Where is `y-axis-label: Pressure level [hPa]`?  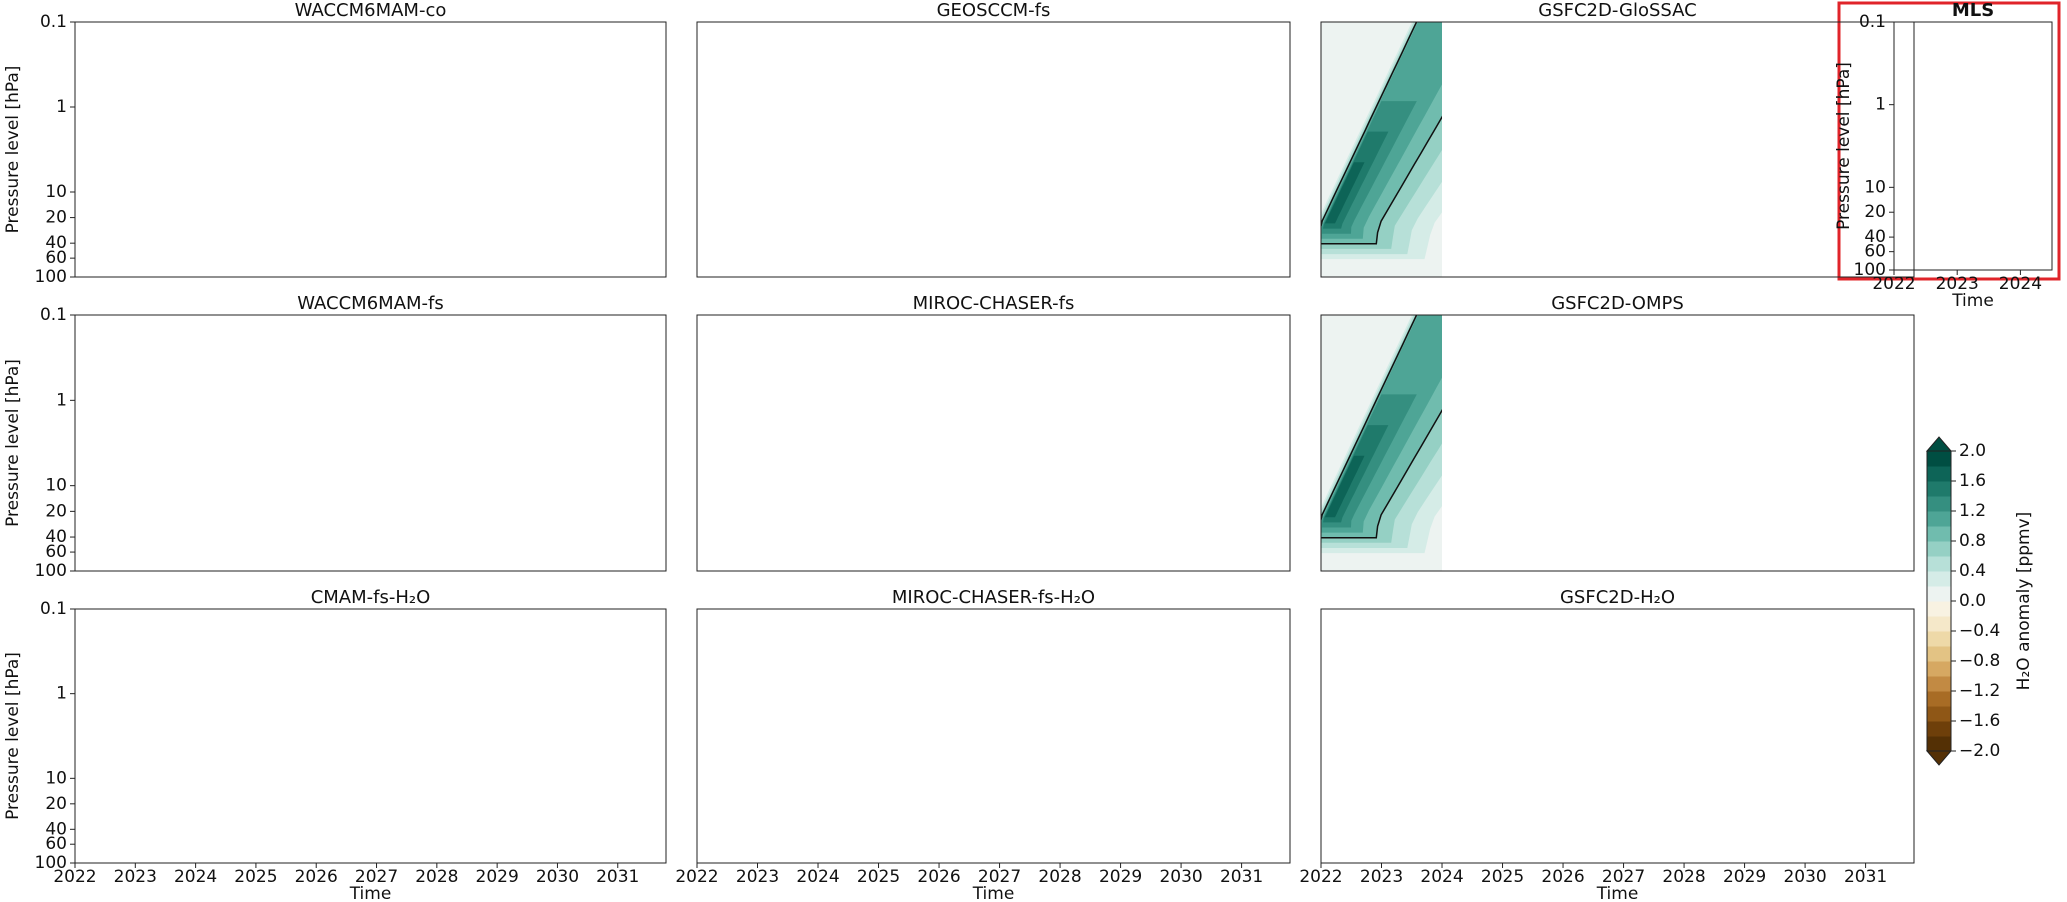 y-axis-label: Pressure level [hPa] is located at coordinates (13, 150).